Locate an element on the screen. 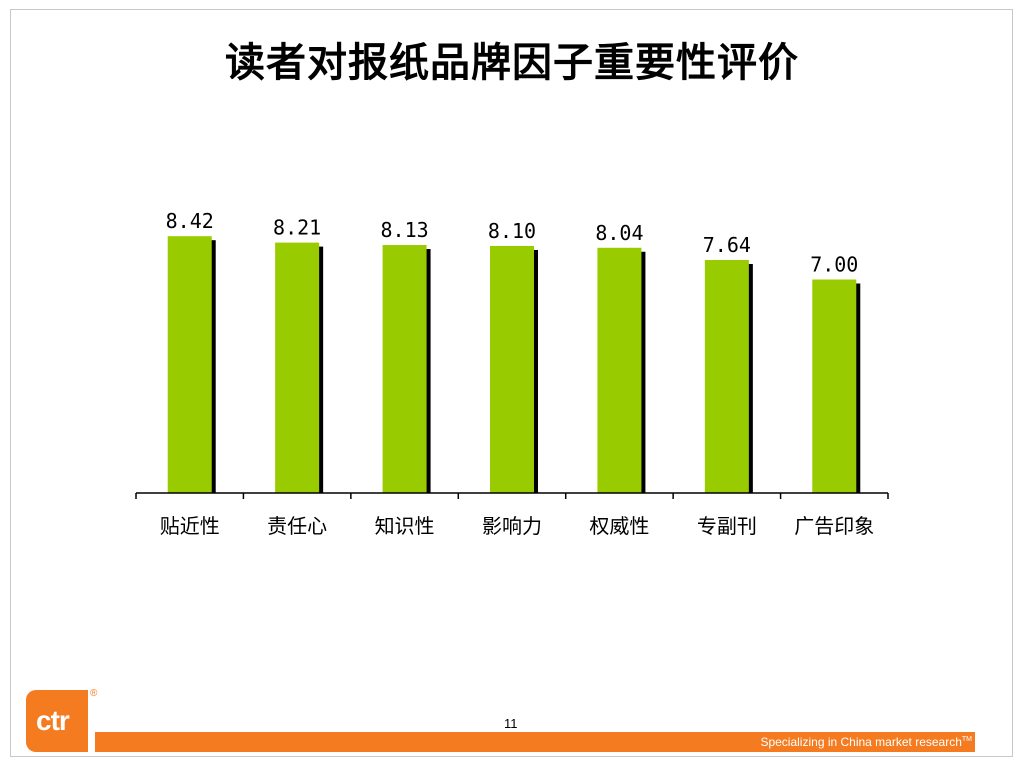 Image resolution: width=1024 pixels, height=768 pixels. ctr-logo is located at coordinates (57, 721).